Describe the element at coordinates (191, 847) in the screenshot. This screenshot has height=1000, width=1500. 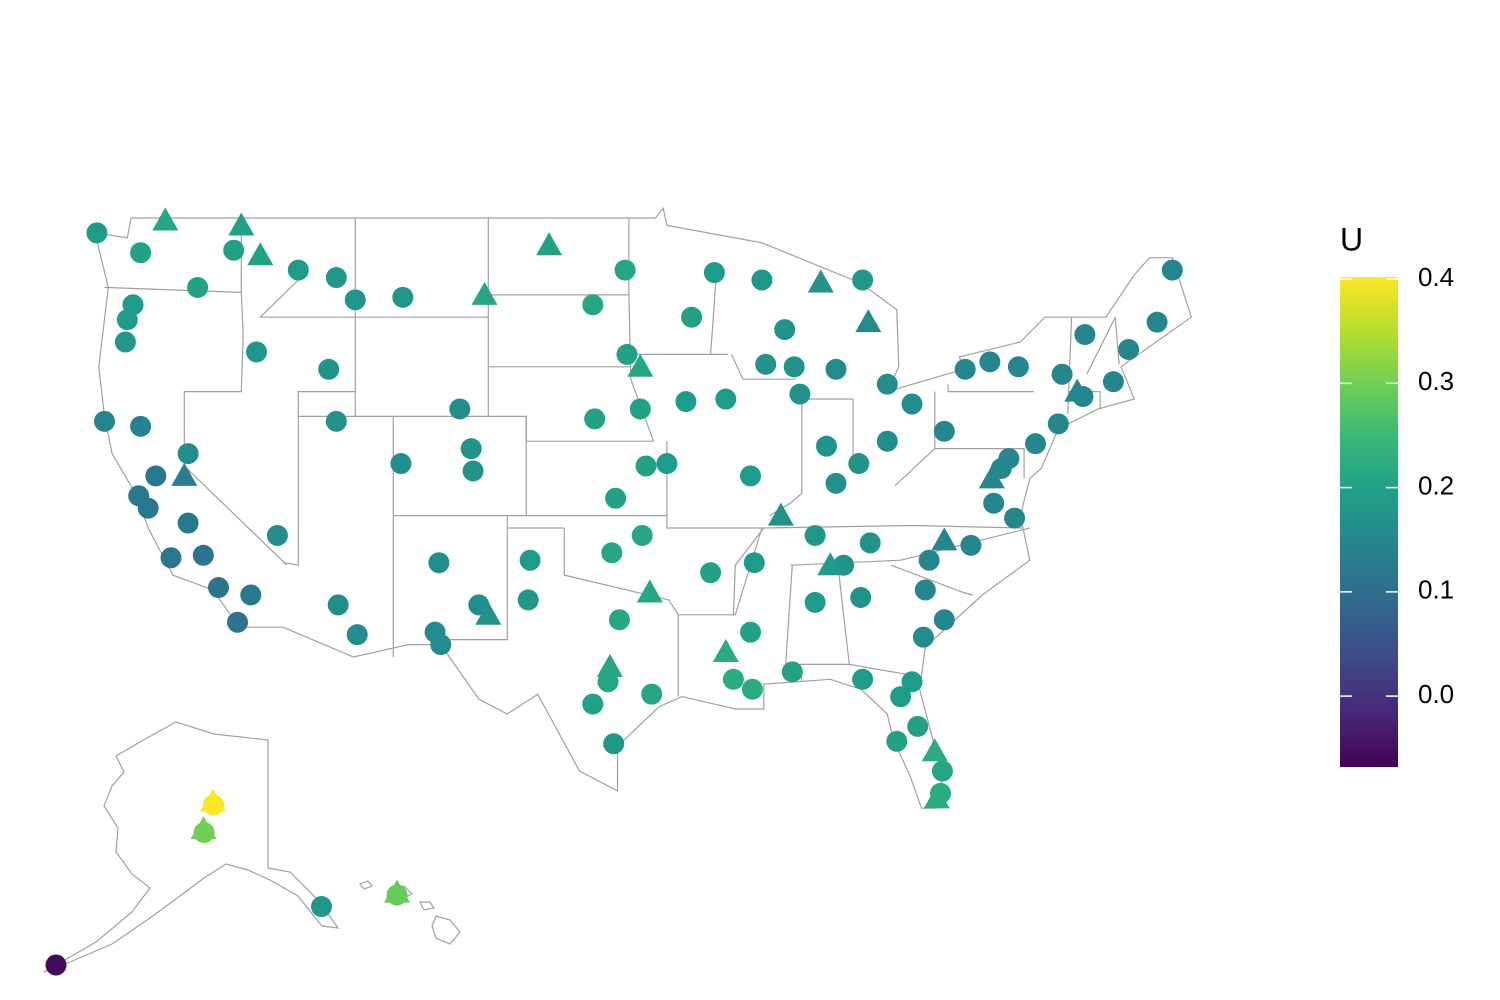
I see `alaska-outline` at that location.